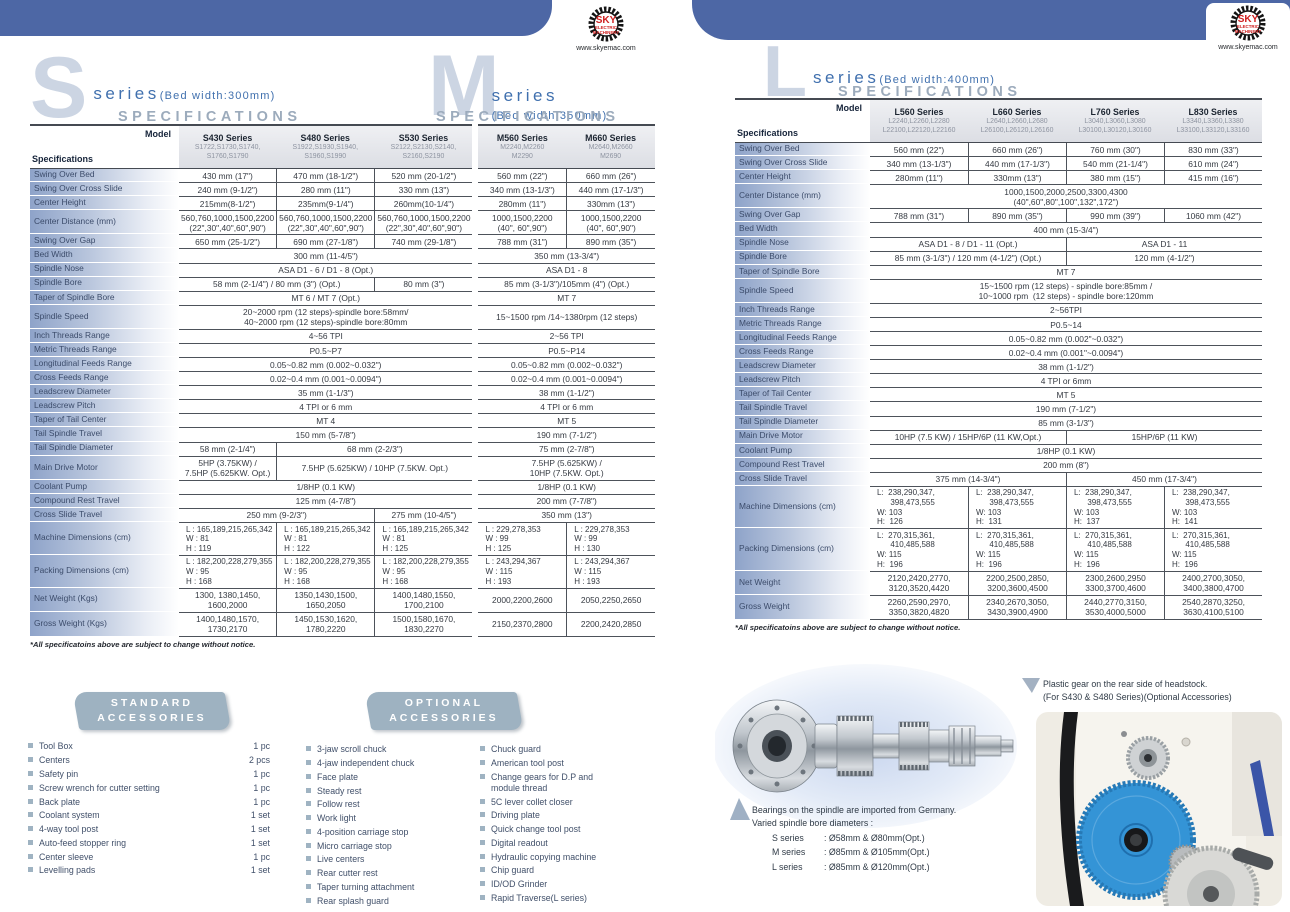 The height and width of the screenshot is (912, 1290). I want to click on row-label: Gross Weight (Kgs), so click(105, 624).